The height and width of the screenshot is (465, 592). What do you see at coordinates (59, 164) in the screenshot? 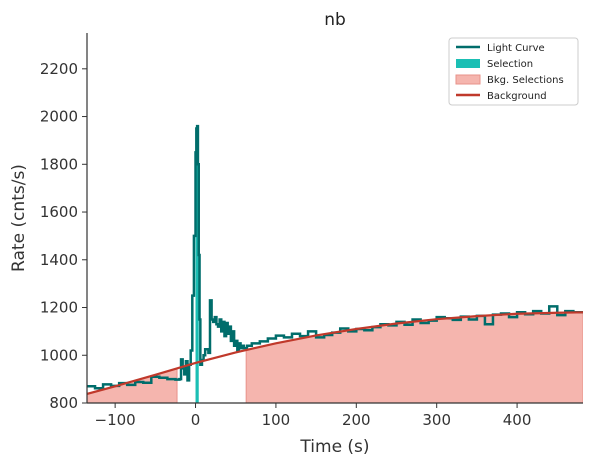
I see `y-tick-label: 1800` at bounding box center [59, 164].